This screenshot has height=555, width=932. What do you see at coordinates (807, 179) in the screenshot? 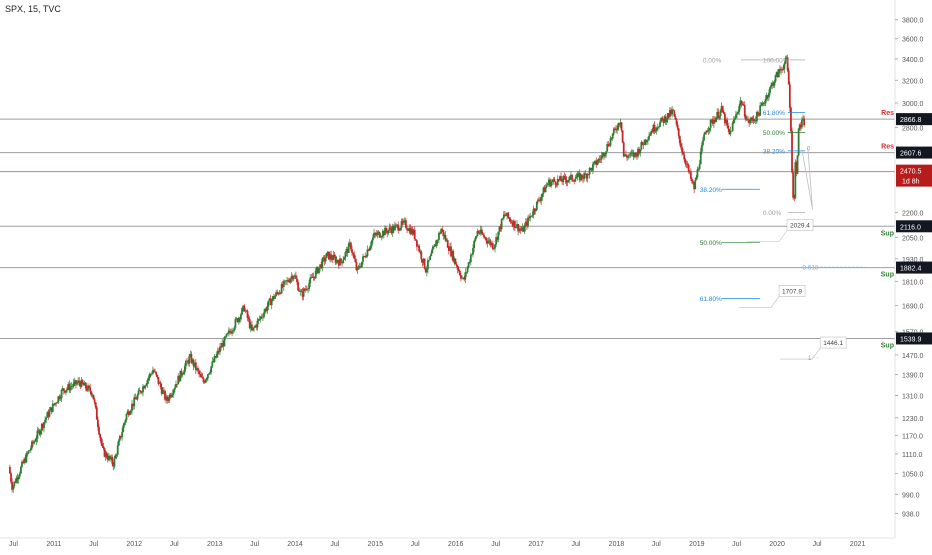
I see `projection-path` at bounding box center [807, 179].